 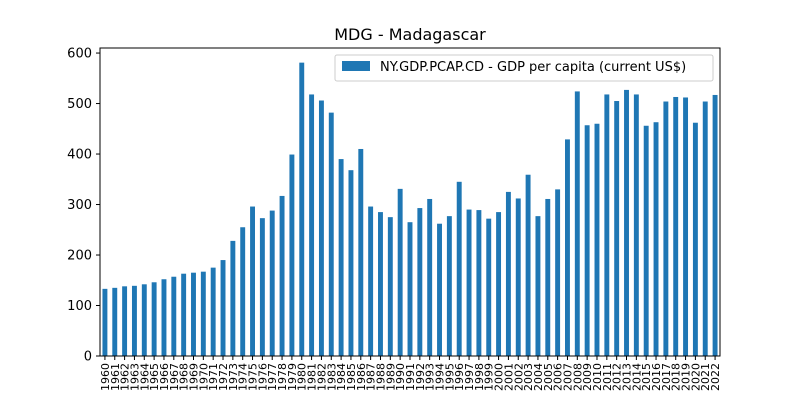 I want to click on bar-1984, so click(x=341, y=257).